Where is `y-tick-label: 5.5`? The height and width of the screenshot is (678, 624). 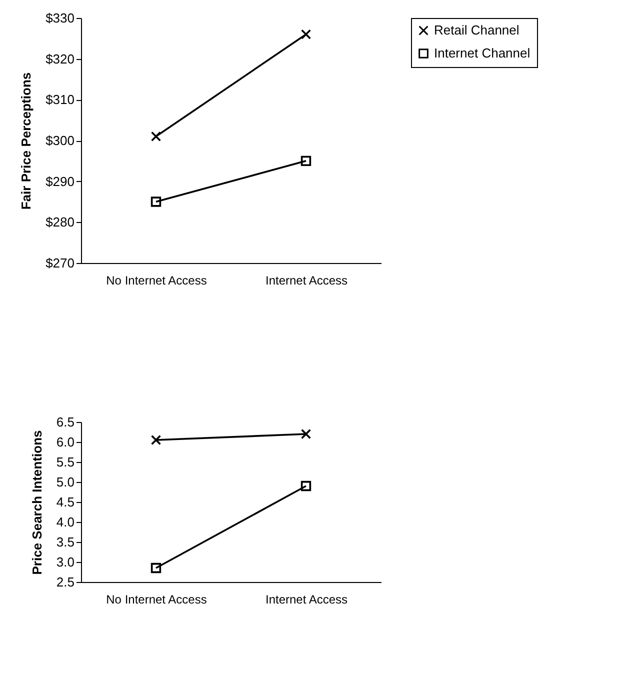
y-tick-label: 5.5 is located at coordinates (65, 462).